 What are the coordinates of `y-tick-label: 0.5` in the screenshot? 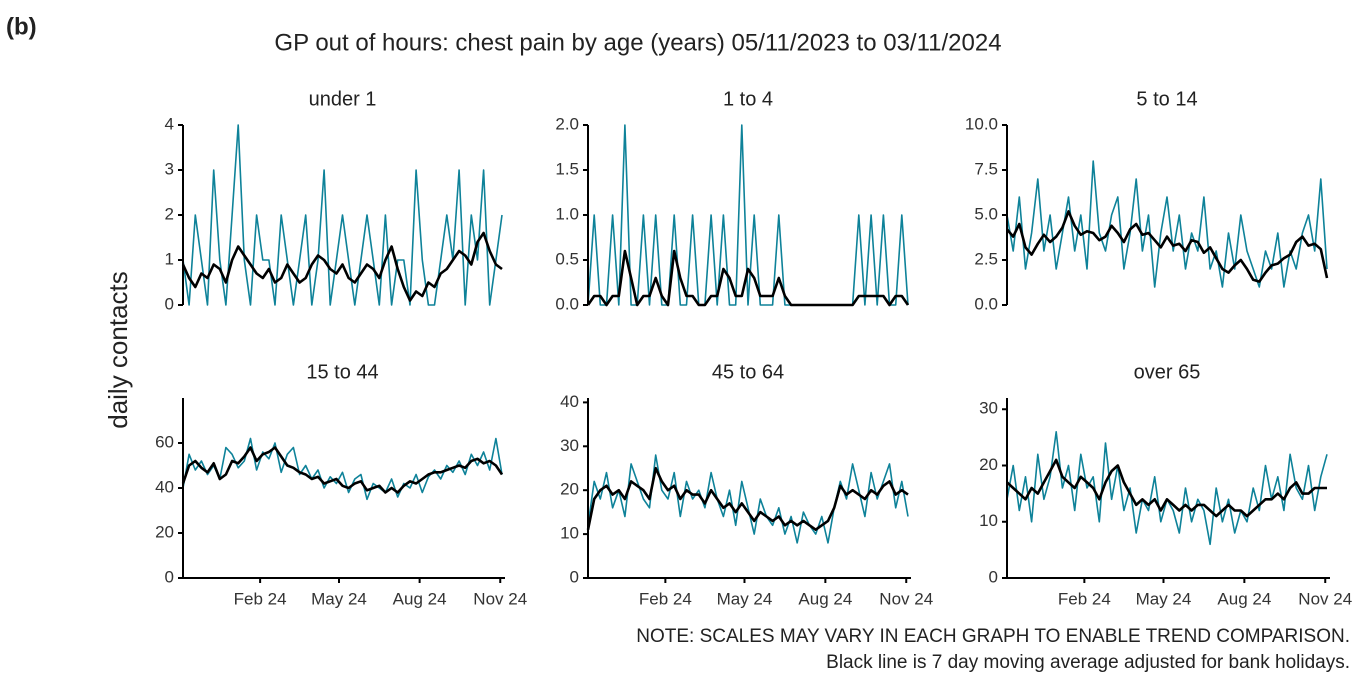 It's located at (567, 258).